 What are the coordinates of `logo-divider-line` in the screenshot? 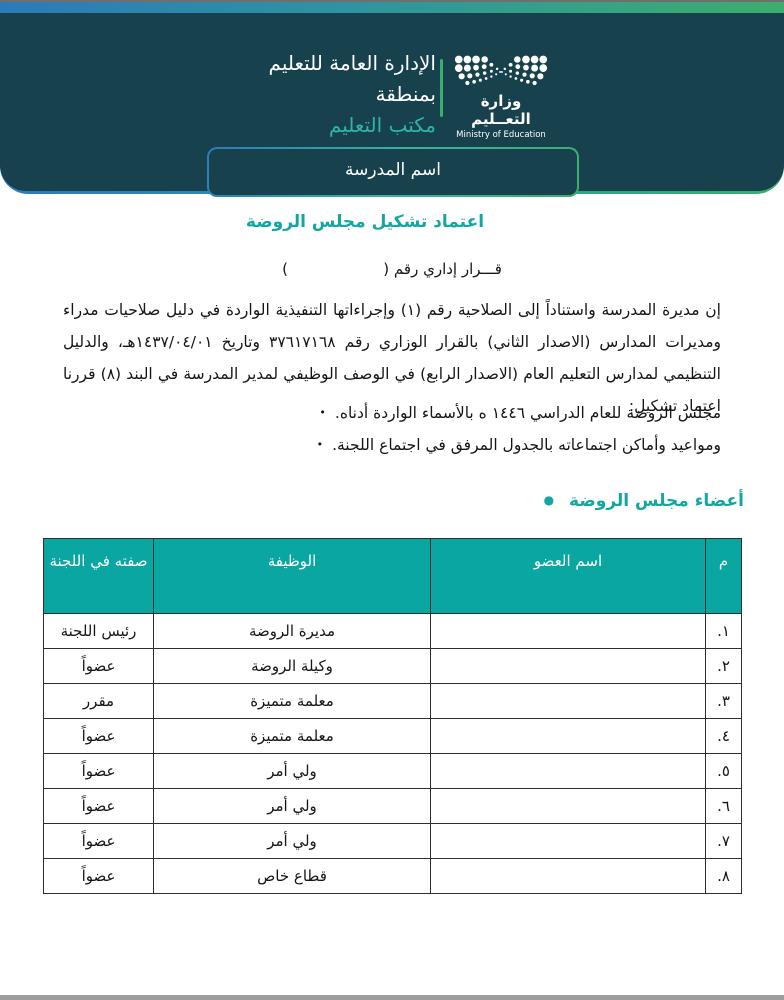 It's located at (441, 88).